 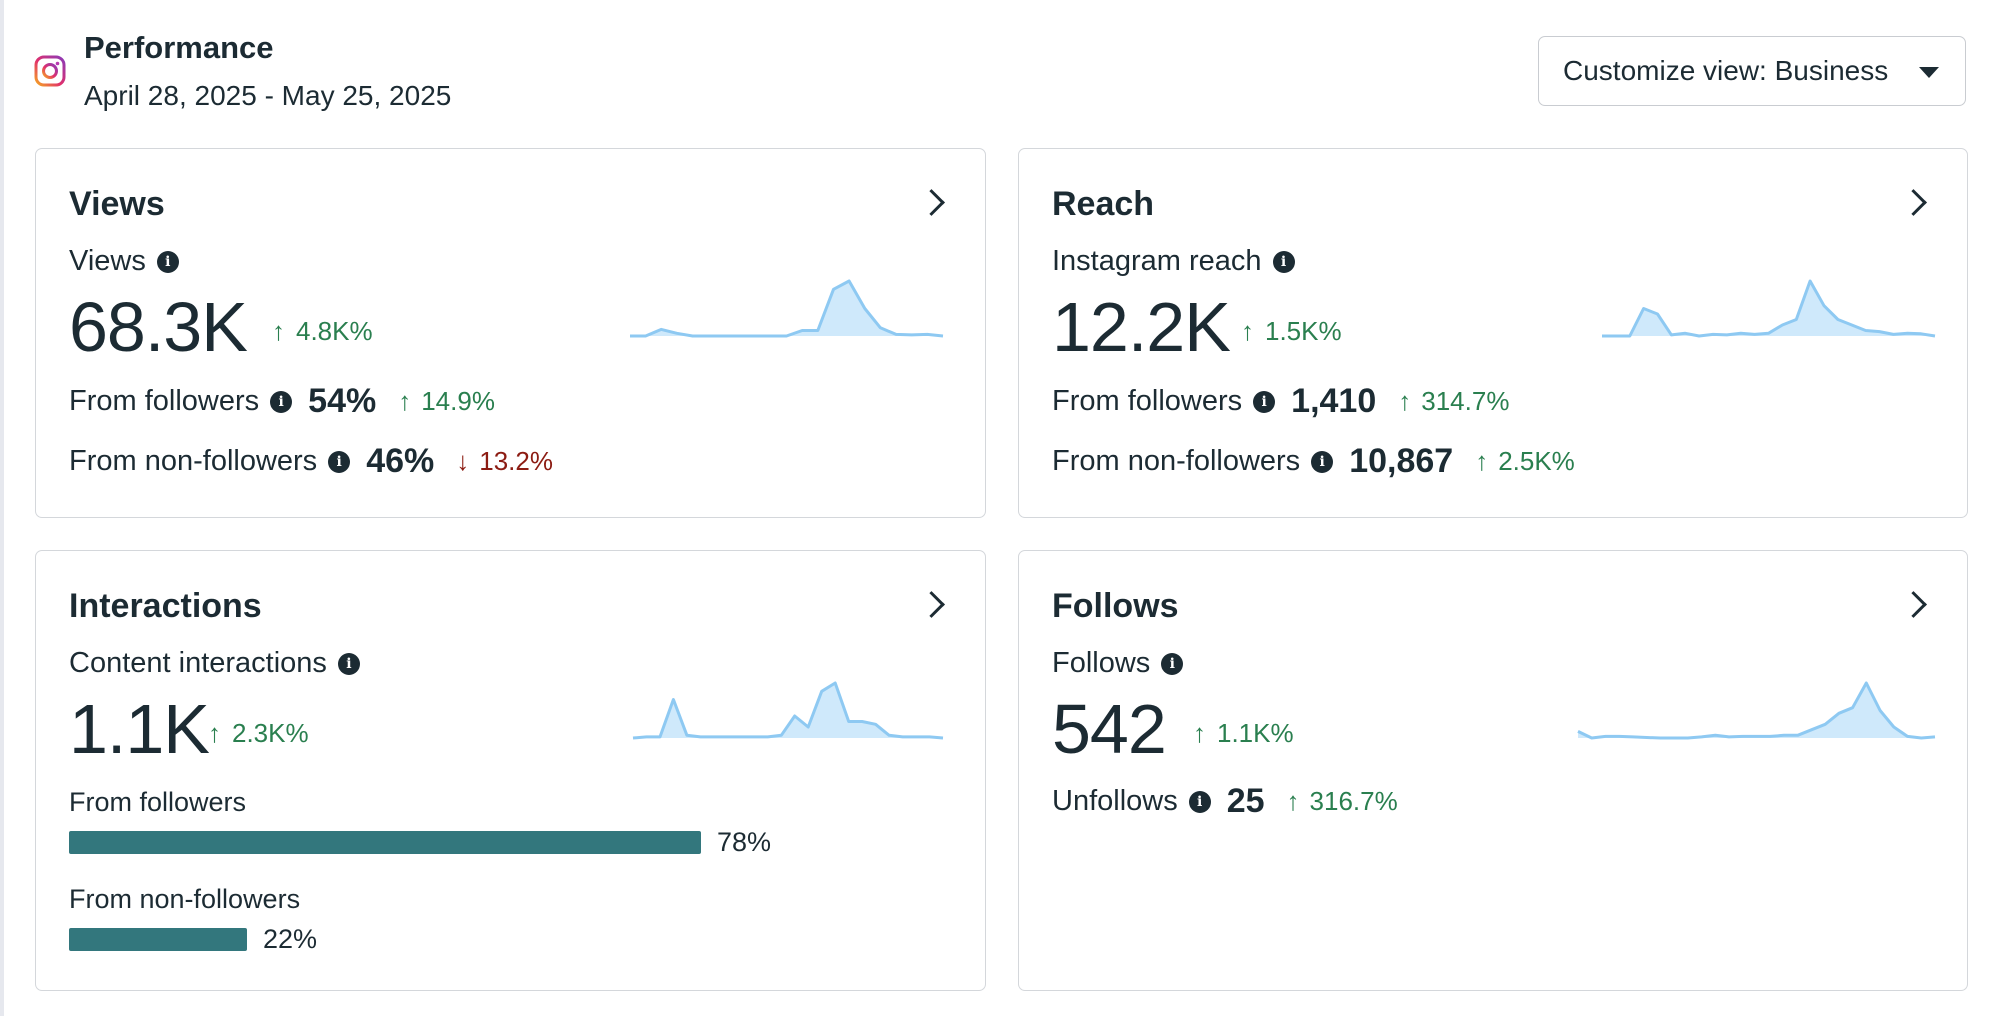 What do you see at coordinates (1465, 401) in the screenshot?
I see `row-change-text: 314.7%` at bounding box center [1465, 401].